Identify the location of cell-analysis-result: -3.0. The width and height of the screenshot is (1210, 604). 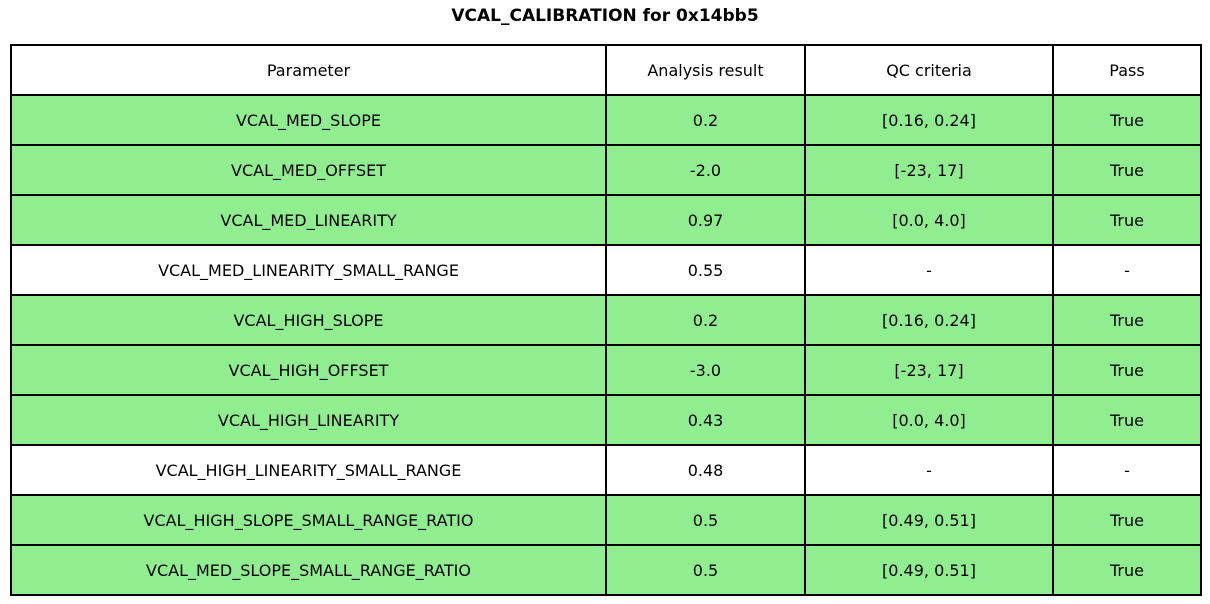
(705, 370).